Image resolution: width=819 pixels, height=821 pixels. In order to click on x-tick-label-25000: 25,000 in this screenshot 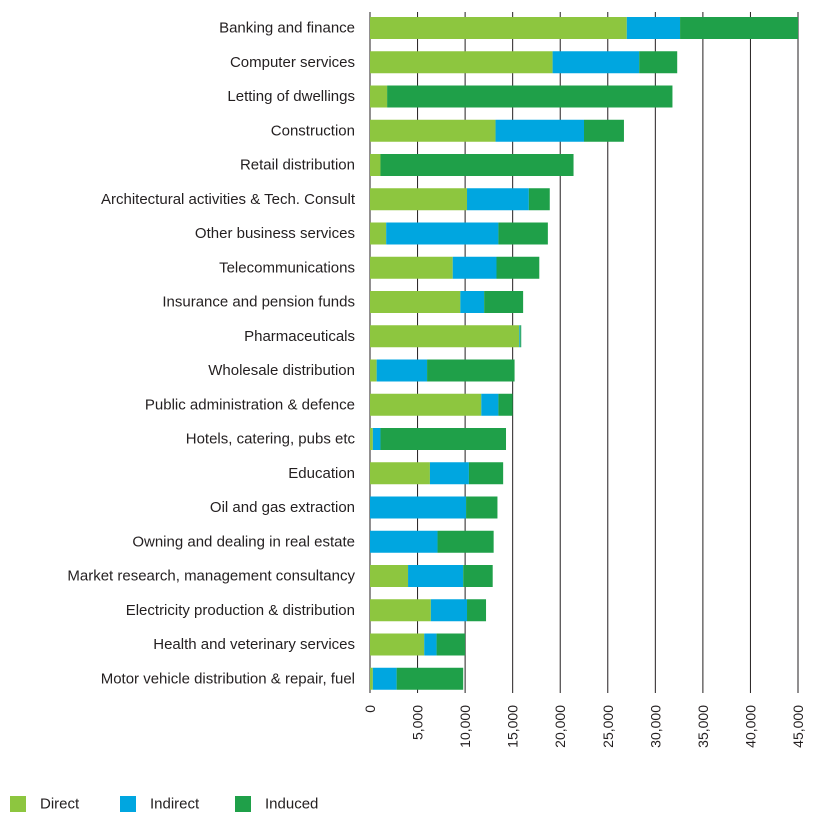, I will do `click(608, 726)`.